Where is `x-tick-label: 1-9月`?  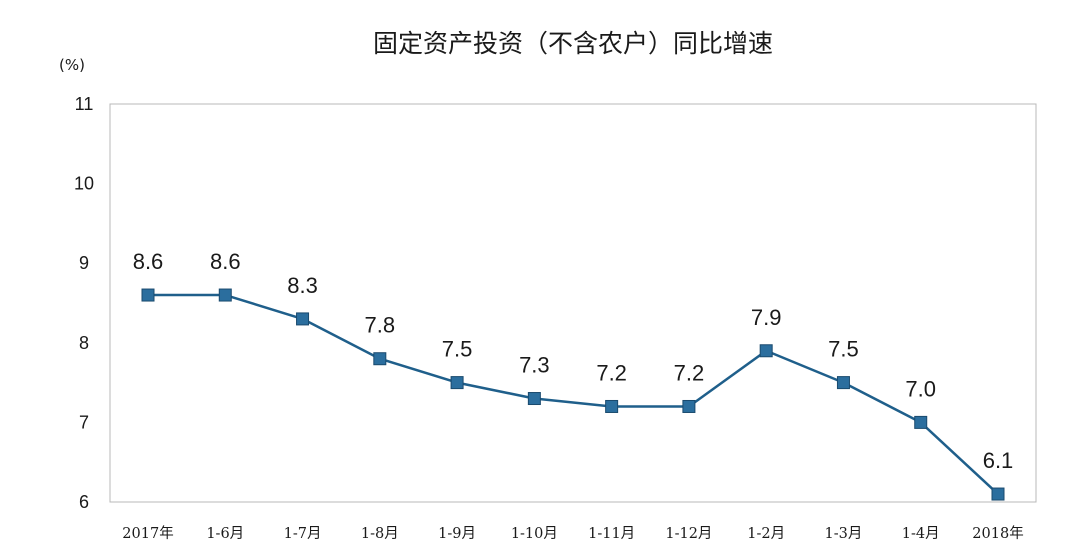 x-tick-label: 1-9月 is located at coordinates (457, 534).